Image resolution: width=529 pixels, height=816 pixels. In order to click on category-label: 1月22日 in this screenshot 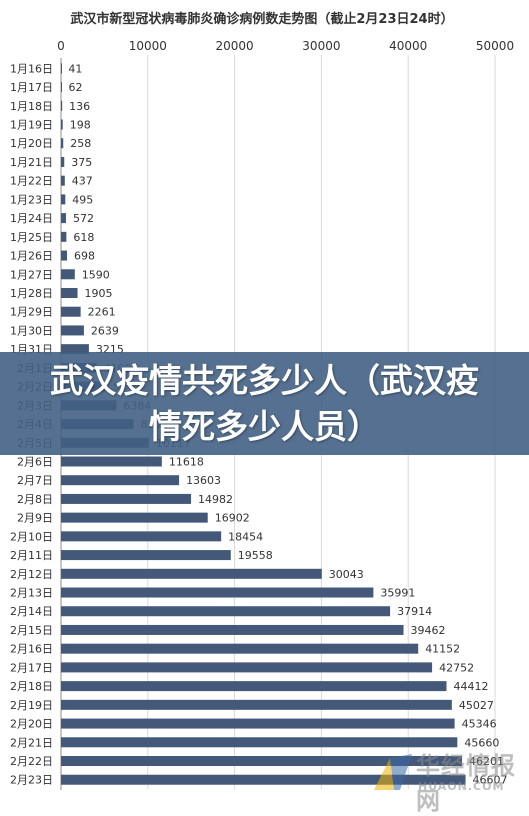, I will do `click(31, 181)`.